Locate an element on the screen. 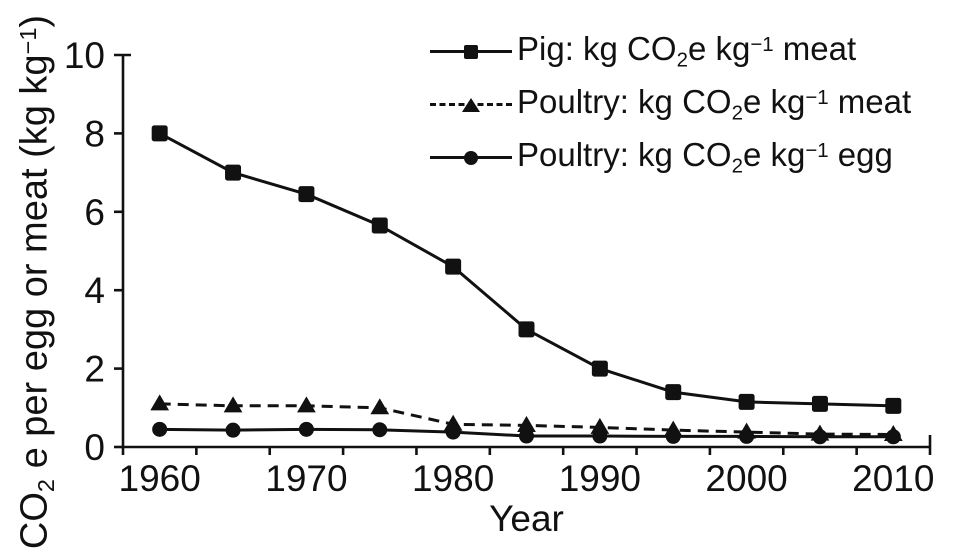 The image size is (964, 548). x-tick-label: 2000 is located at coordinates (746, 478).